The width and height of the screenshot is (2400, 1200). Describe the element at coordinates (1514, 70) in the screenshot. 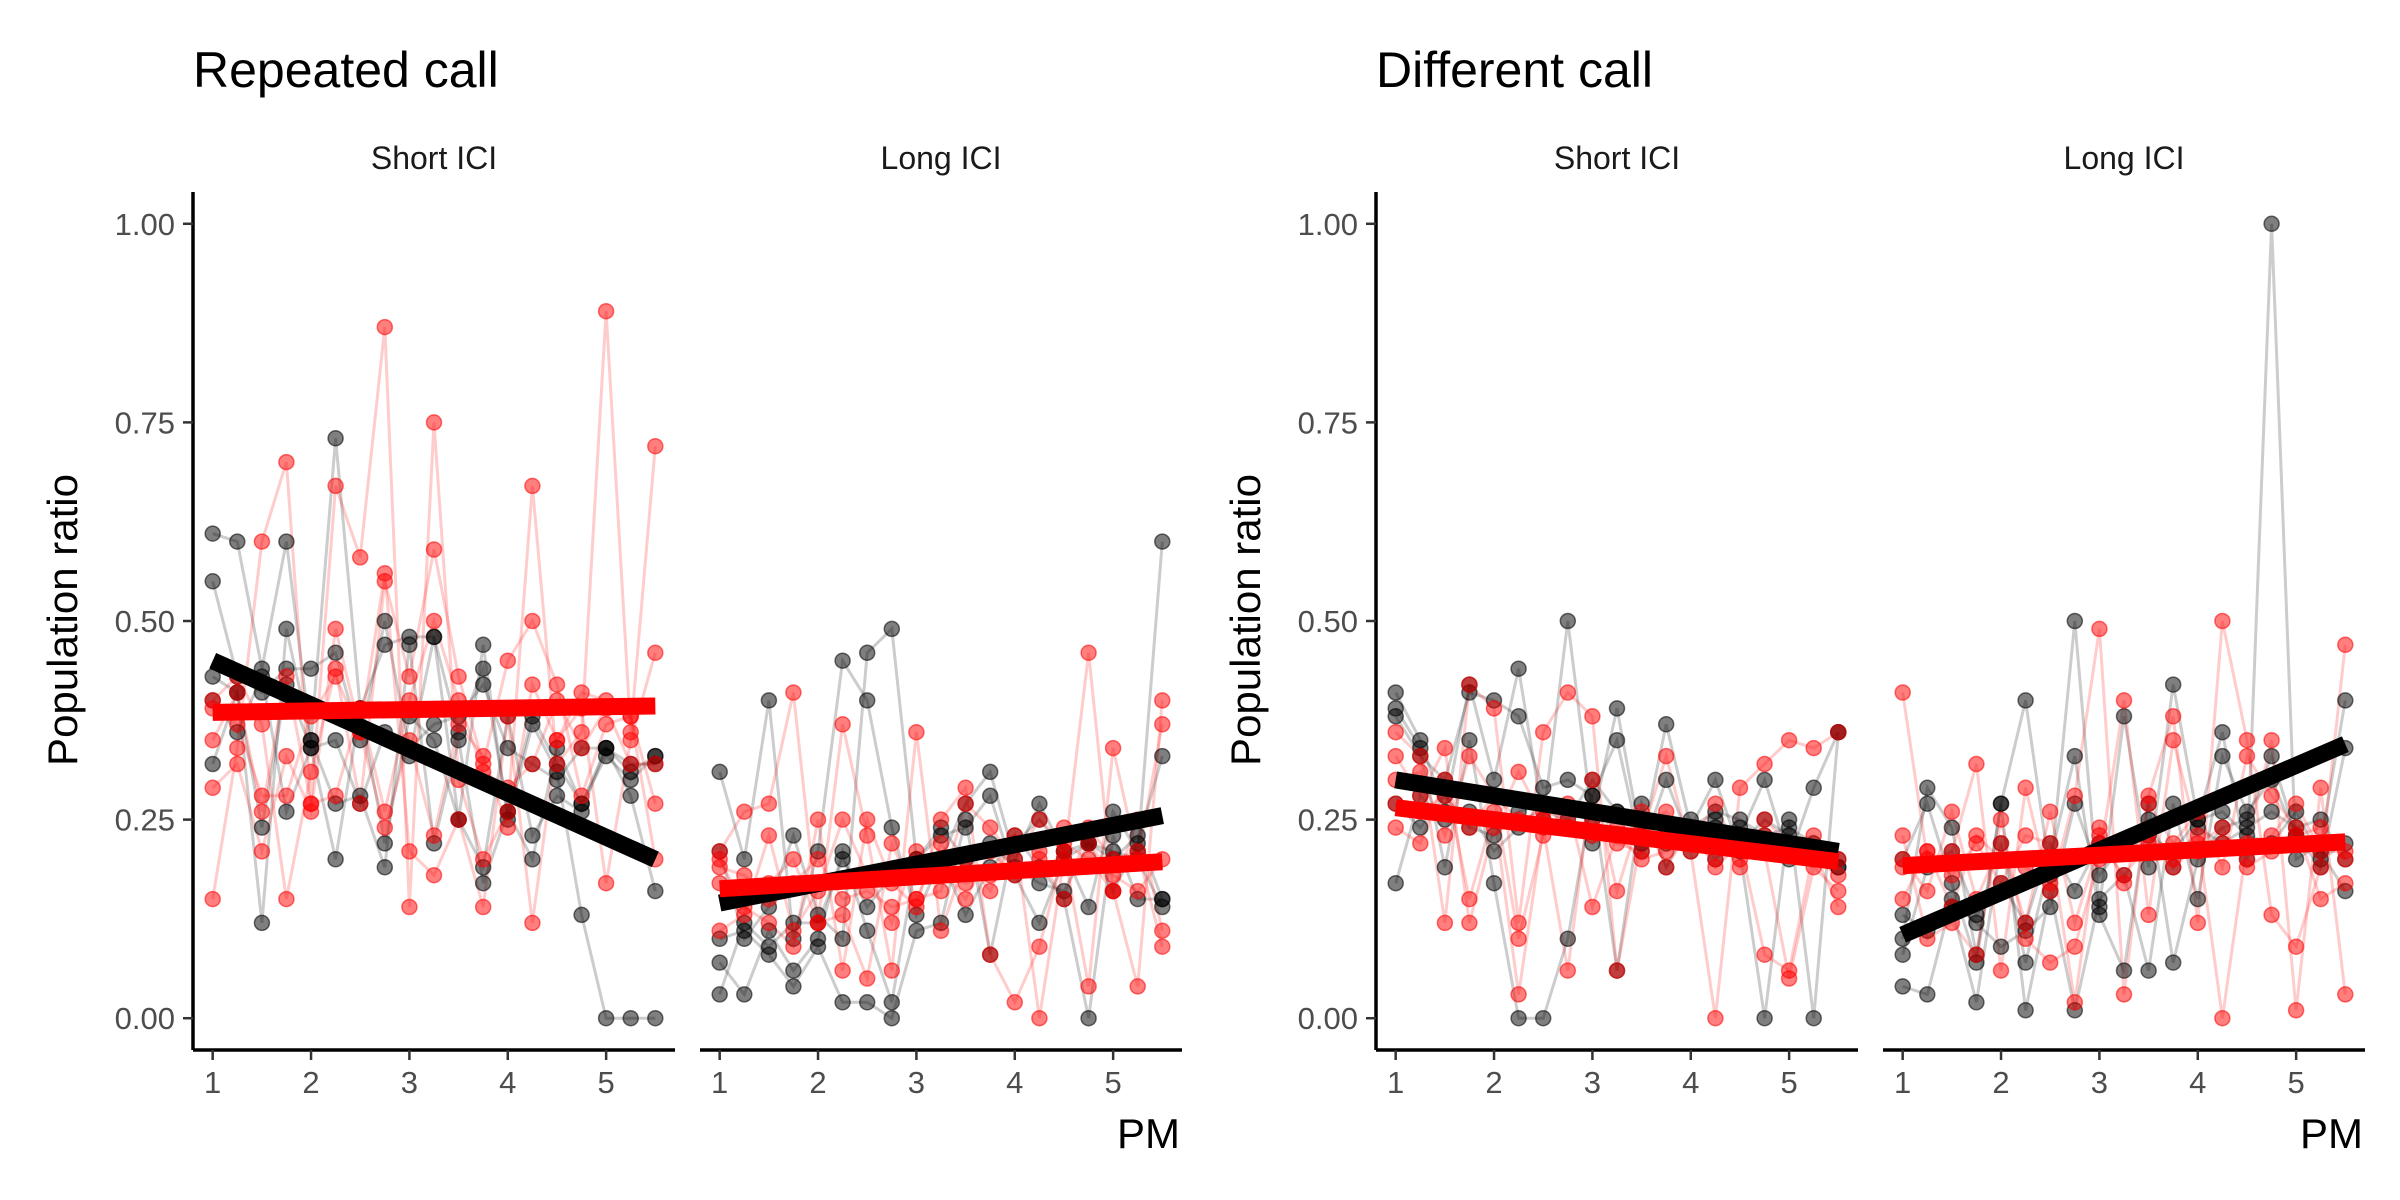

I see `panel-title-different-call: Different call` at that location.